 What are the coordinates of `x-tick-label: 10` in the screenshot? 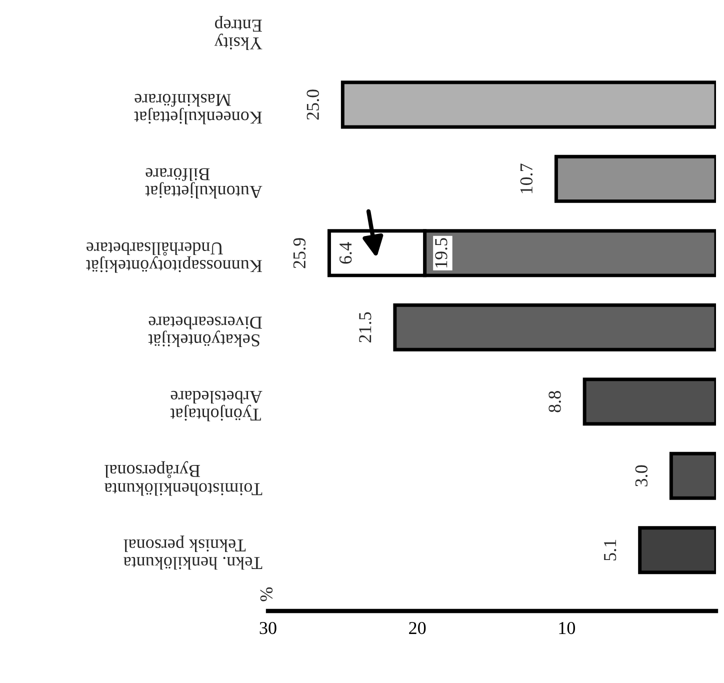 It's located at (567, 628).